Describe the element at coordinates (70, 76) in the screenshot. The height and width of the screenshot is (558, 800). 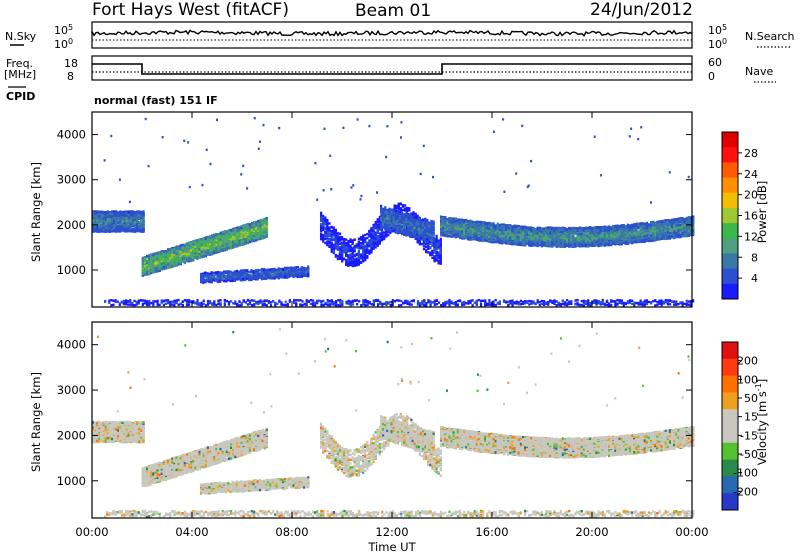
I see `freq-tick-low: 8` at that location.